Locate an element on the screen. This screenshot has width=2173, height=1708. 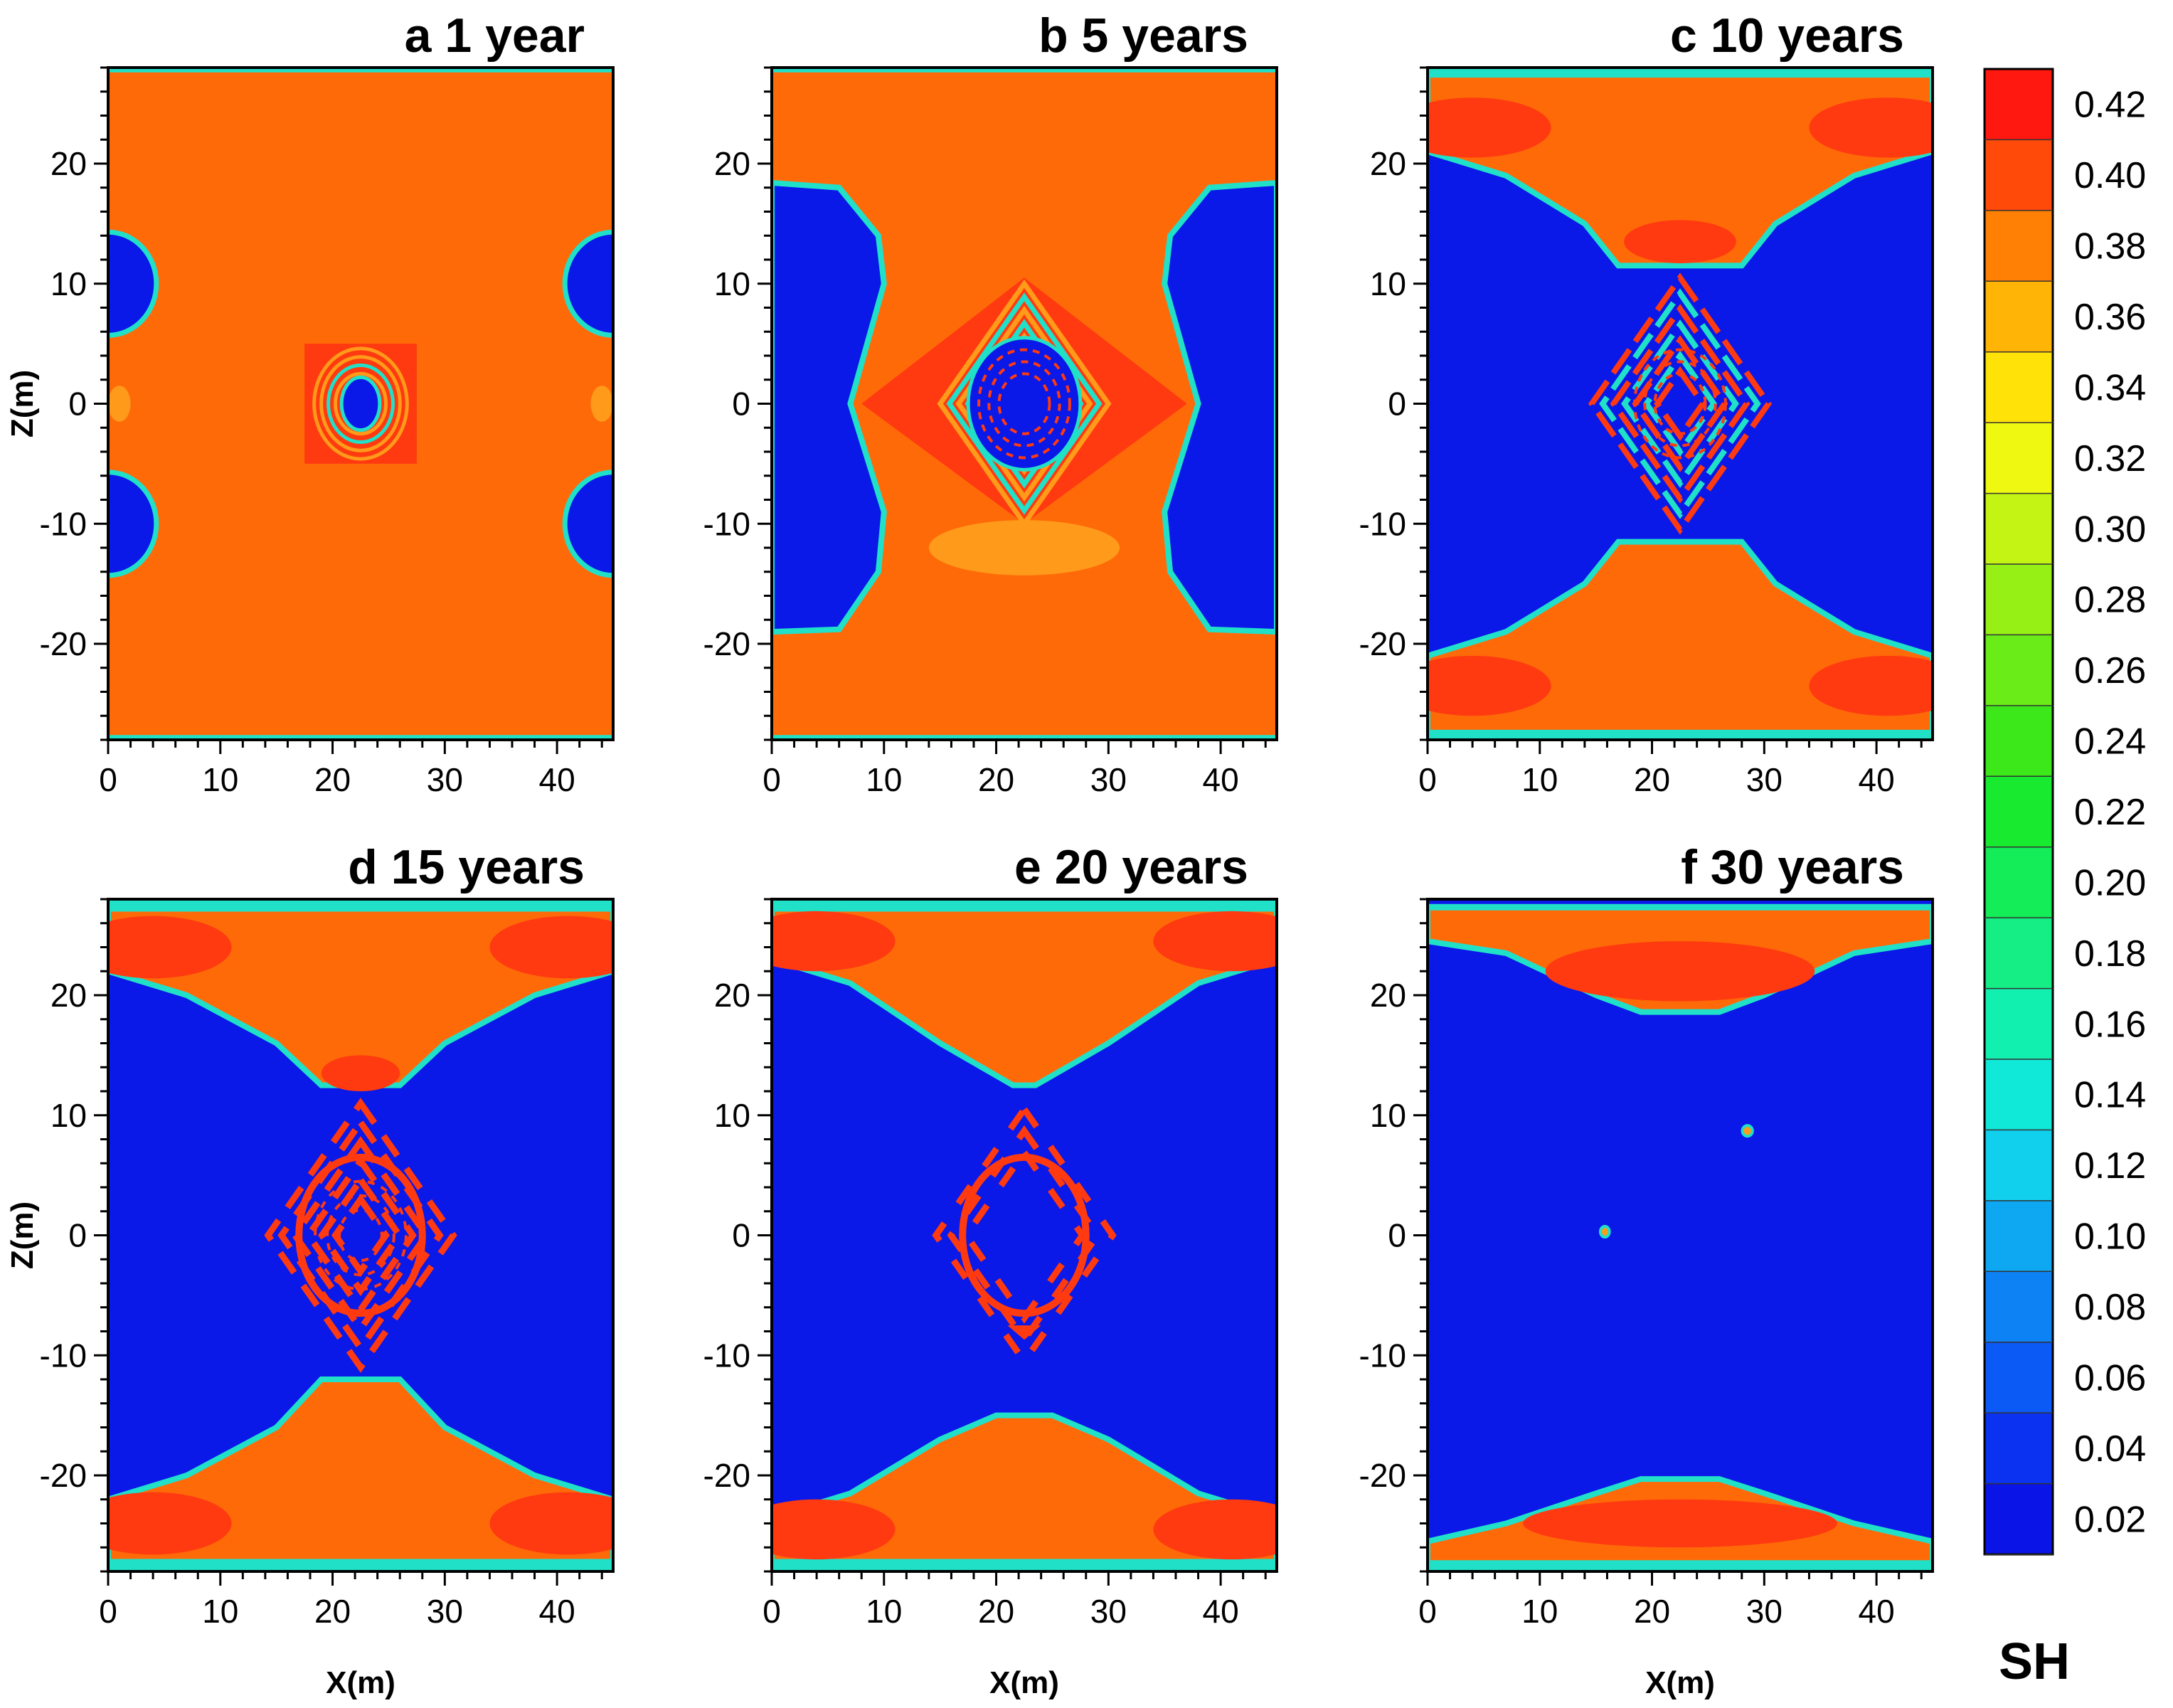
colorbar-tick-label: 0.38 is located at coordinates (2110, 246).